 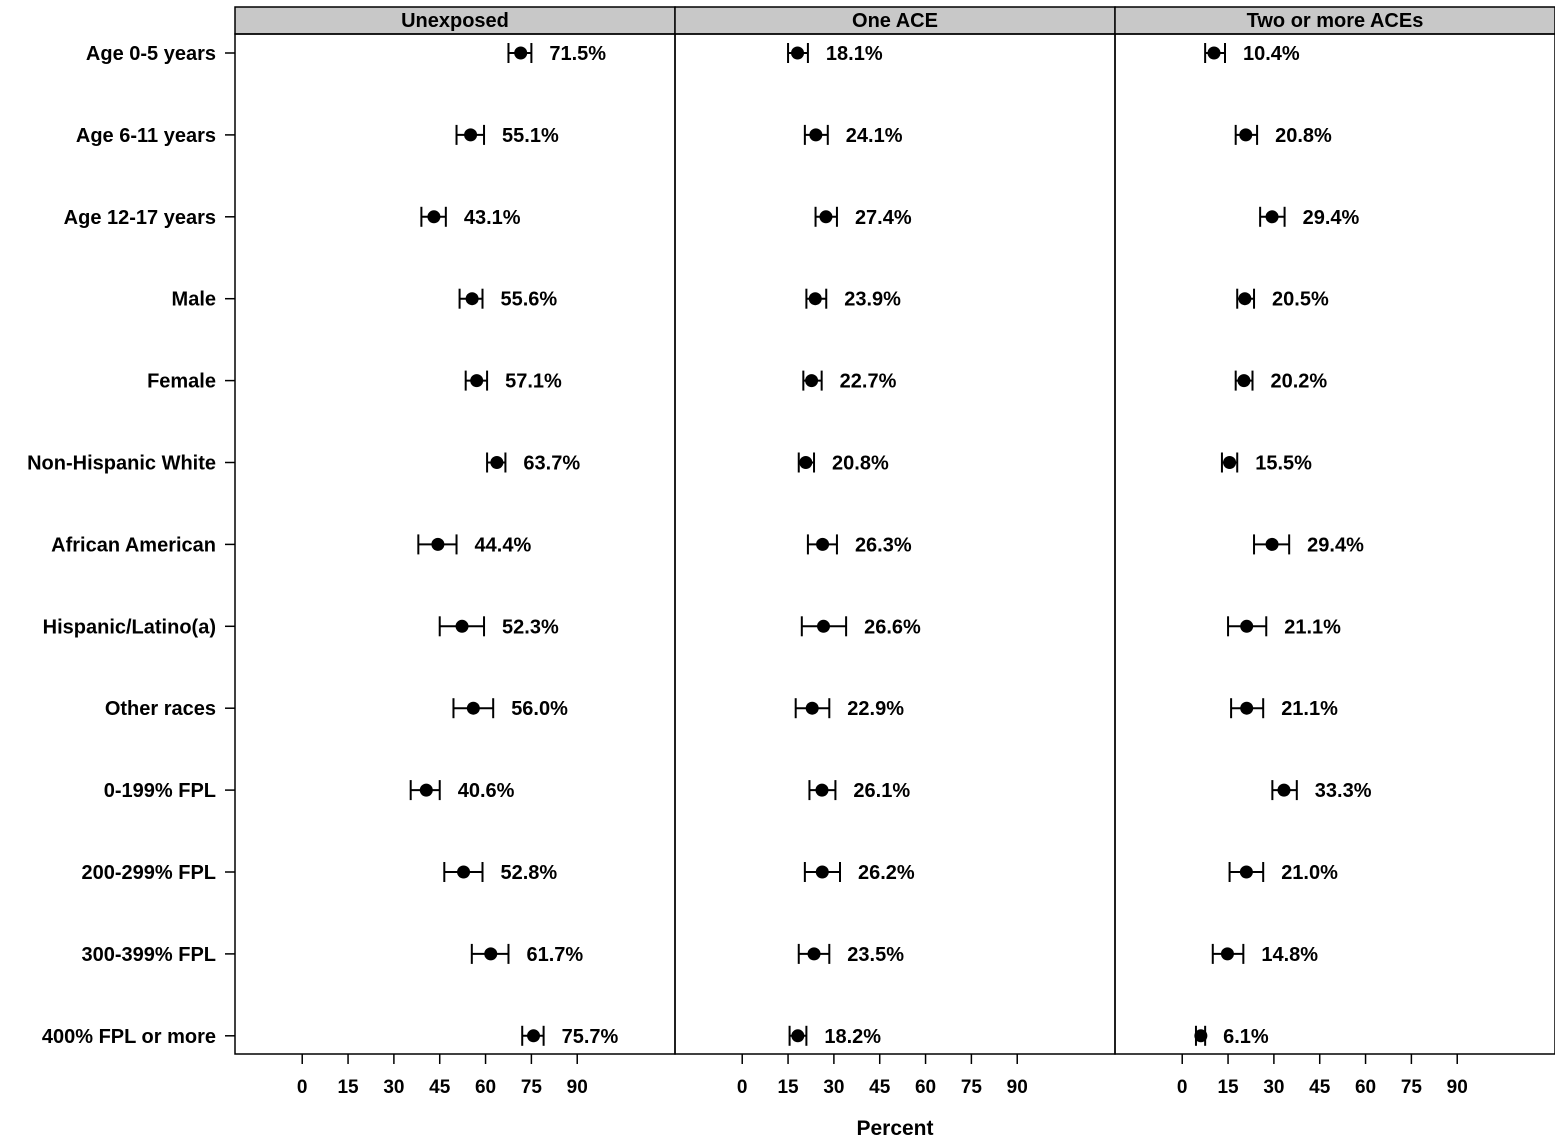 I want to click on data-label: 52.8%, so click(x=529, y=873).